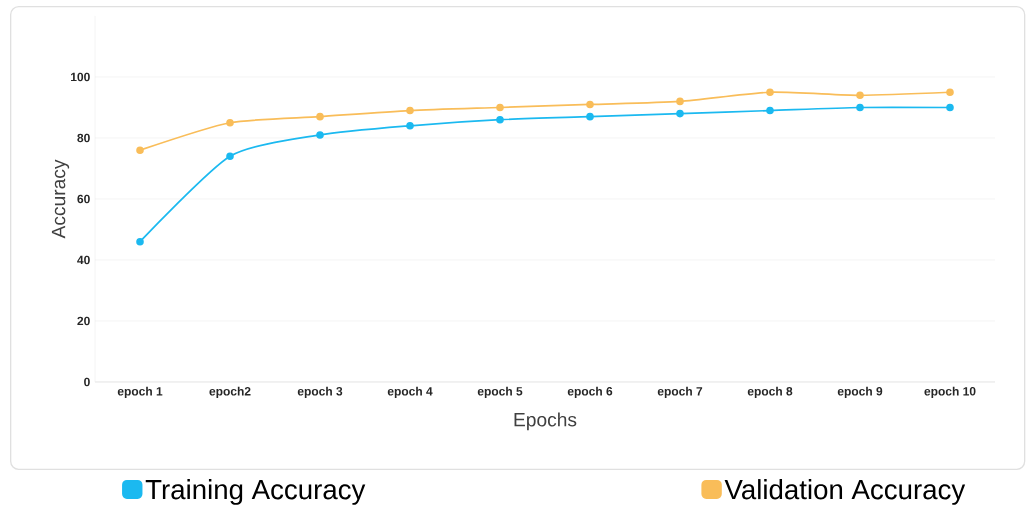 The height and width of the screenshot is (524, 1026). I want to click on x-tick-label: epoch 7, so click(680, 392).